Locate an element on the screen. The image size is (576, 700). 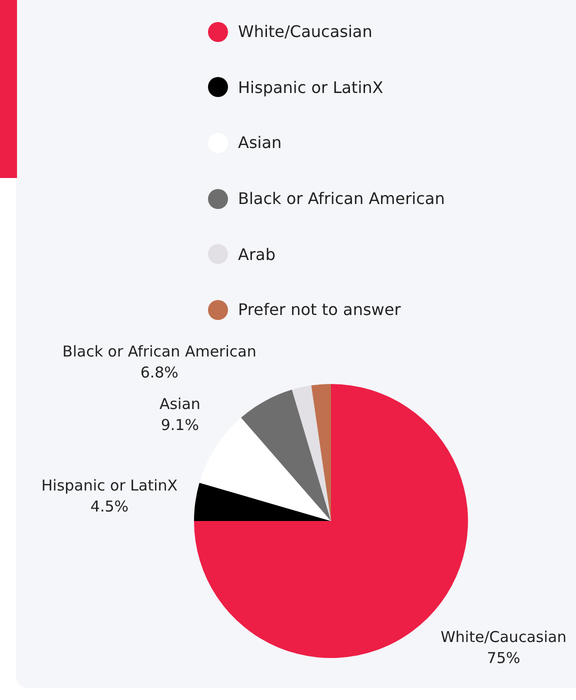
legend-label: Prefer not to answer is located at coordinates (319, 310).